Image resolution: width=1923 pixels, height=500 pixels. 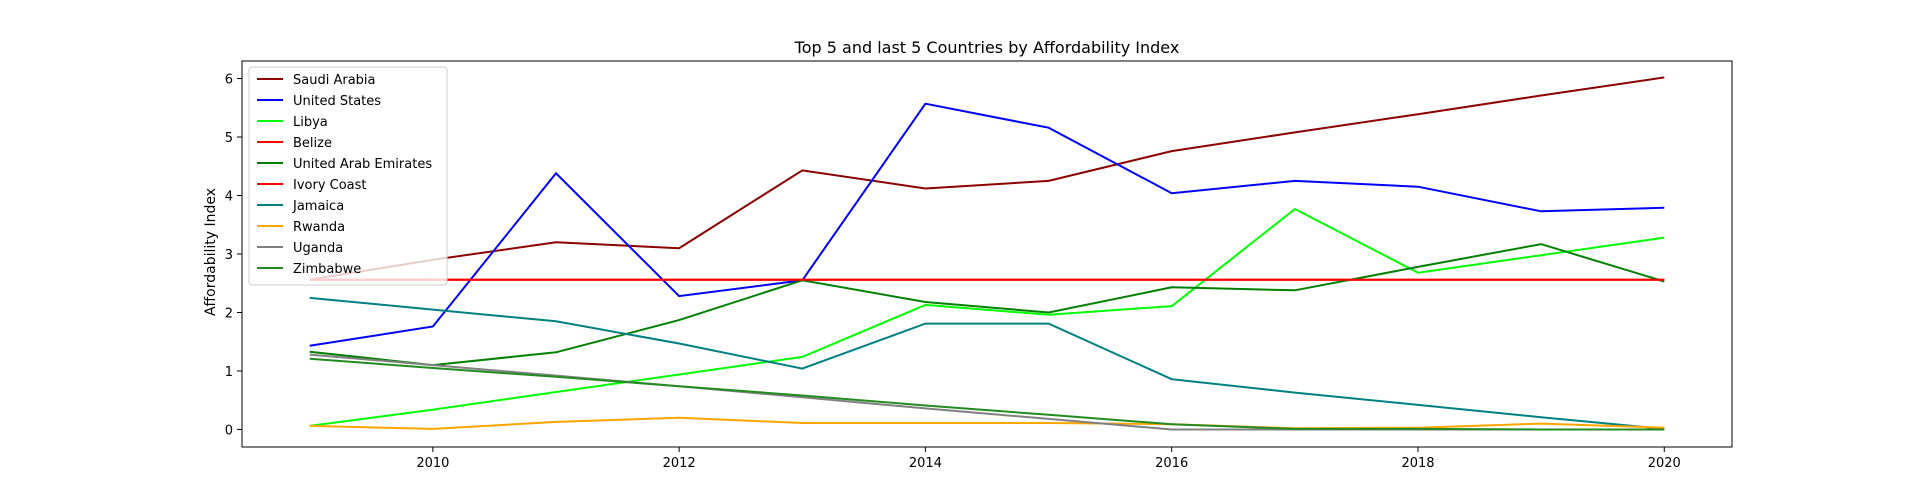 What do you see at coordinates (229, 255) in the screenshot?
I see `y-tick-label: 3` at bounding box center [229, 255].